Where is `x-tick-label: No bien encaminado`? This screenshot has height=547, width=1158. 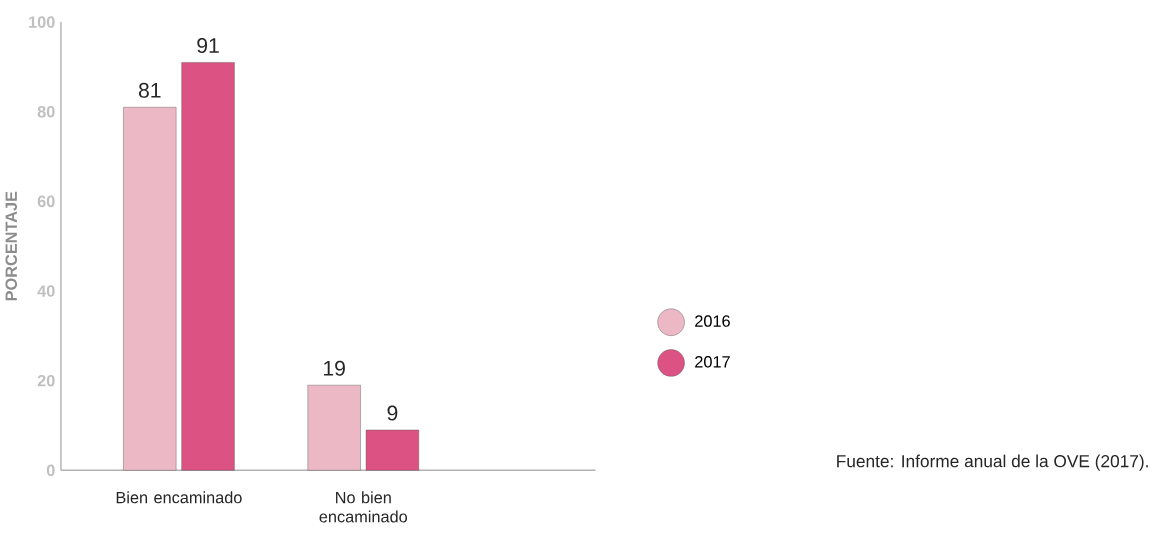 x-tick-label: No bien encaminado is located at coordinates (363, 507).